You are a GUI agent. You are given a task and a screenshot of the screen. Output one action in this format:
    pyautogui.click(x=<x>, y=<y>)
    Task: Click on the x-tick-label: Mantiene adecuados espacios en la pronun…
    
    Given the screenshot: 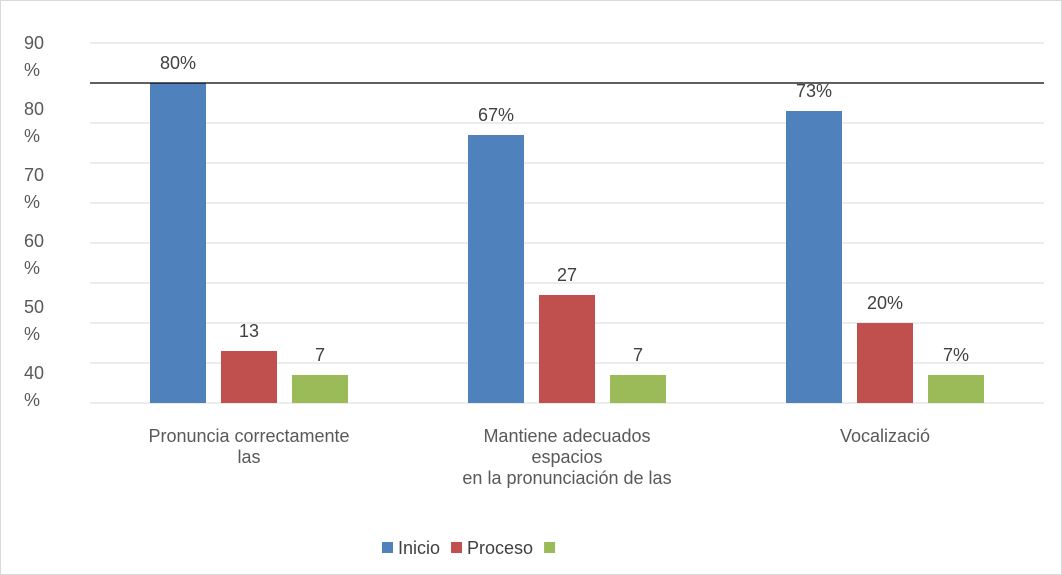 What is the action you would take?
    pyautogui.click(x=567, y=457)
    